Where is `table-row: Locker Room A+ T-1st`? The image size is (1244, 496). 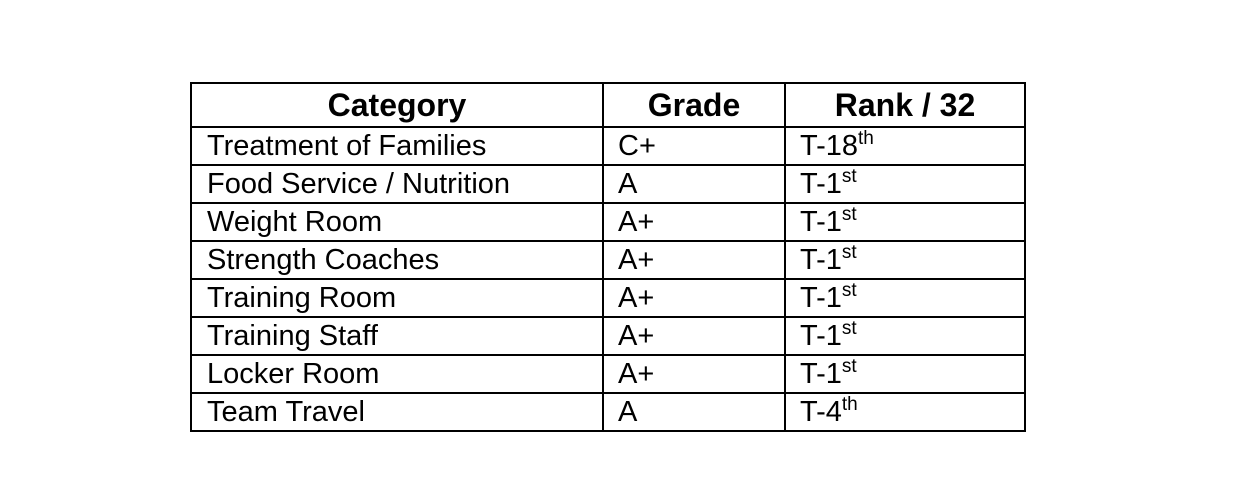
table-row: Locker Room A+ T-1st is located at coordinates (608, 374).